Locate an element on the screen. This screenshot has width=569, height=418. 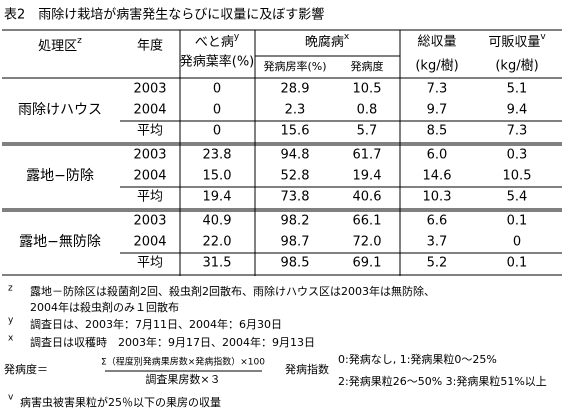
cell: 23.8 is located at coordinates (217, 155).